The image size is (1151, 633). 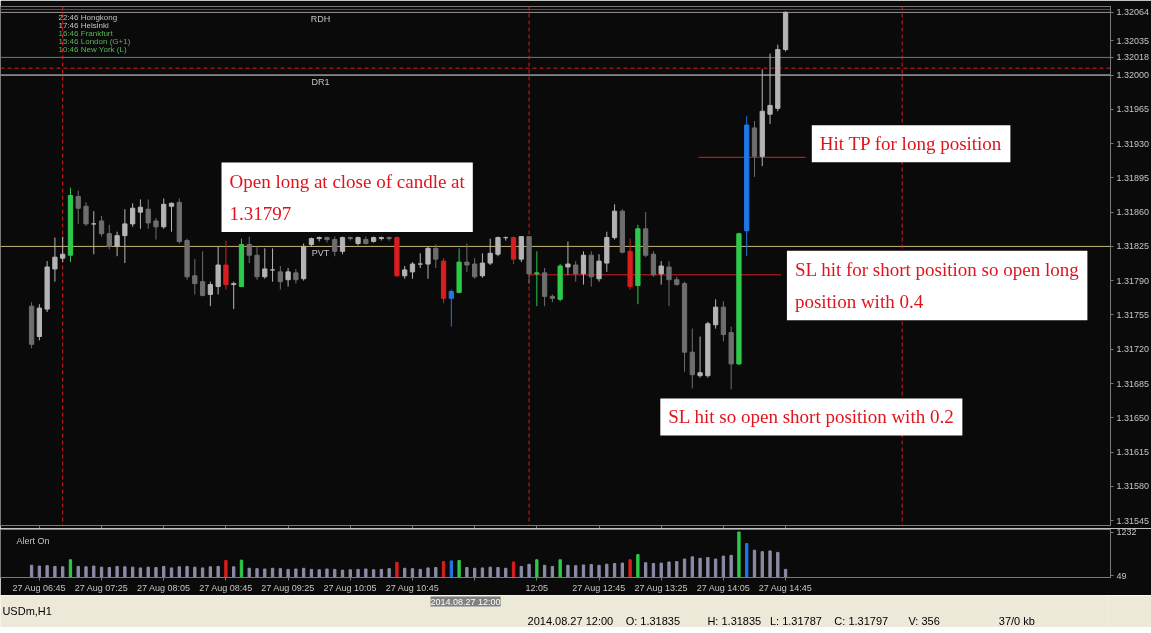 I want to click on y-tick-label: 1.32000, so click(x=1133, y=75).